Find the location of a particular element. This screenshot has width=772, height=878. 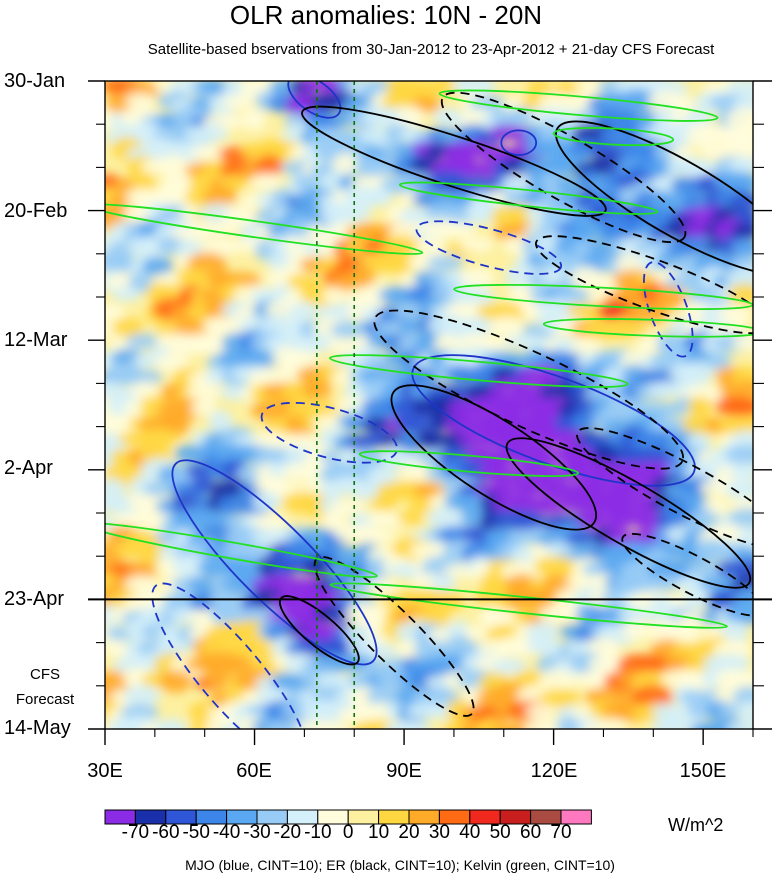

colorbar-level-label: 30 is located at coordinates (439, 832).